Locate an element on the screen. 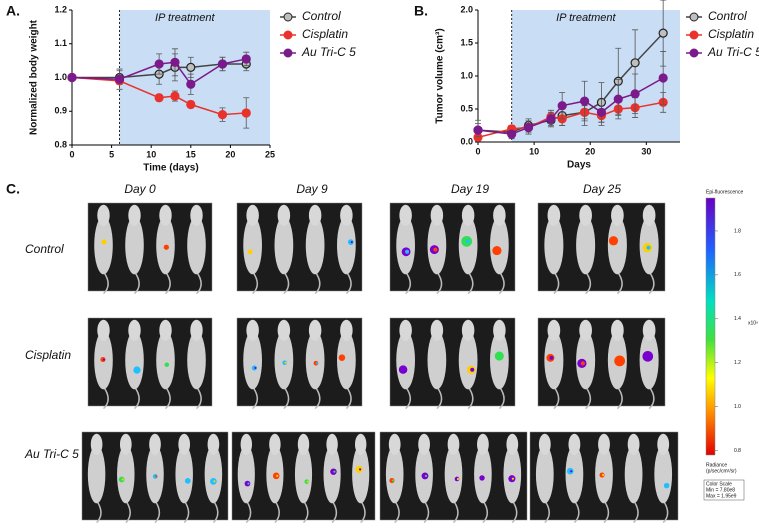  colorbar-note-box is located at coordinates (724, 490).